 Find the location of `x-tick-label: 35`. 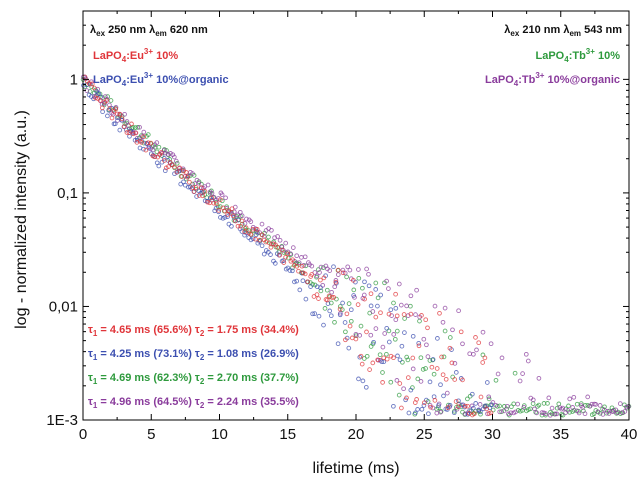

x-tick-label: 35 is located at coordinates (560, 434).